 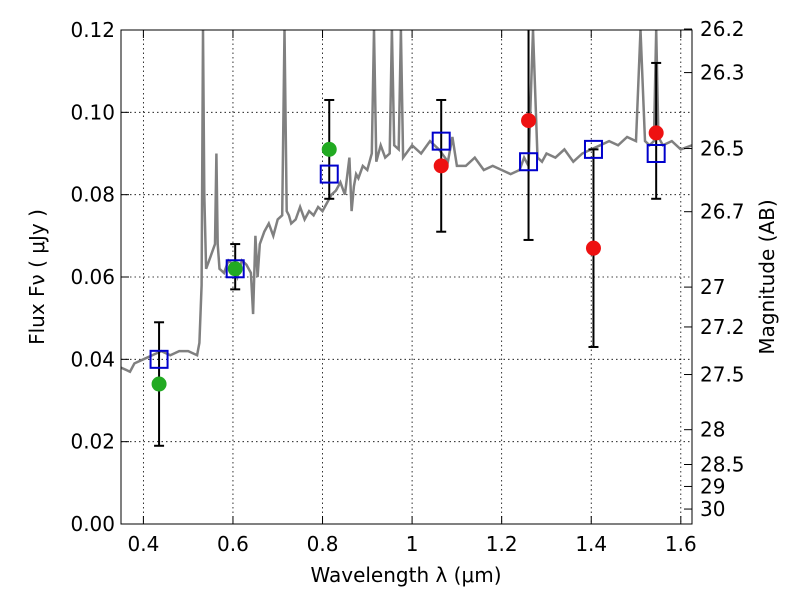 I want to click on x-tick-label: 1.6, so click(x=681, y=544).